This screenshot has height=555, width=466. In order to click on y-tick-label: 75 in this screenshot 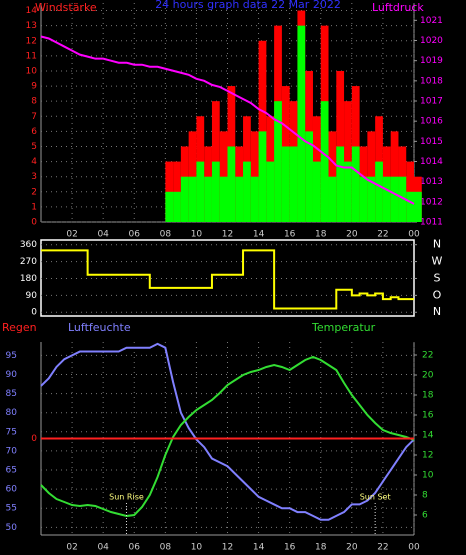, I will do `click(11, 432)`.